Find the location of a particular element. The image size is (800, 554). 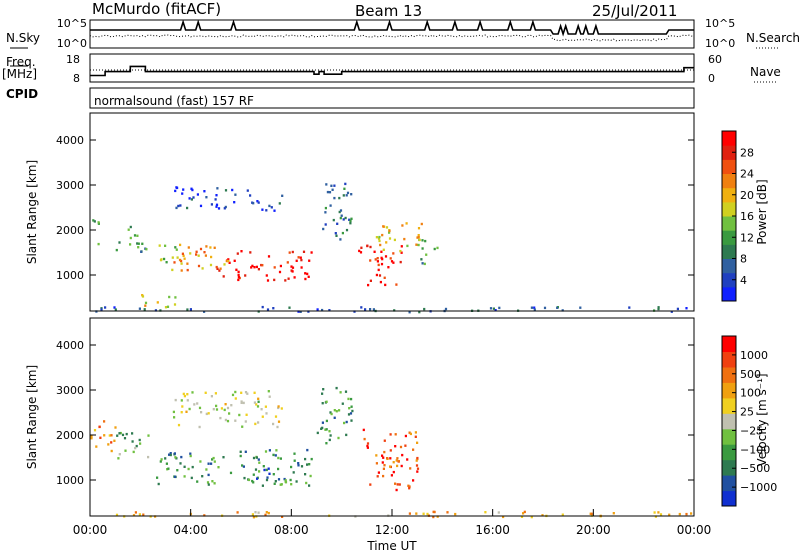

colorbar-tick-label: −500 is located at coordinates (755, 468).